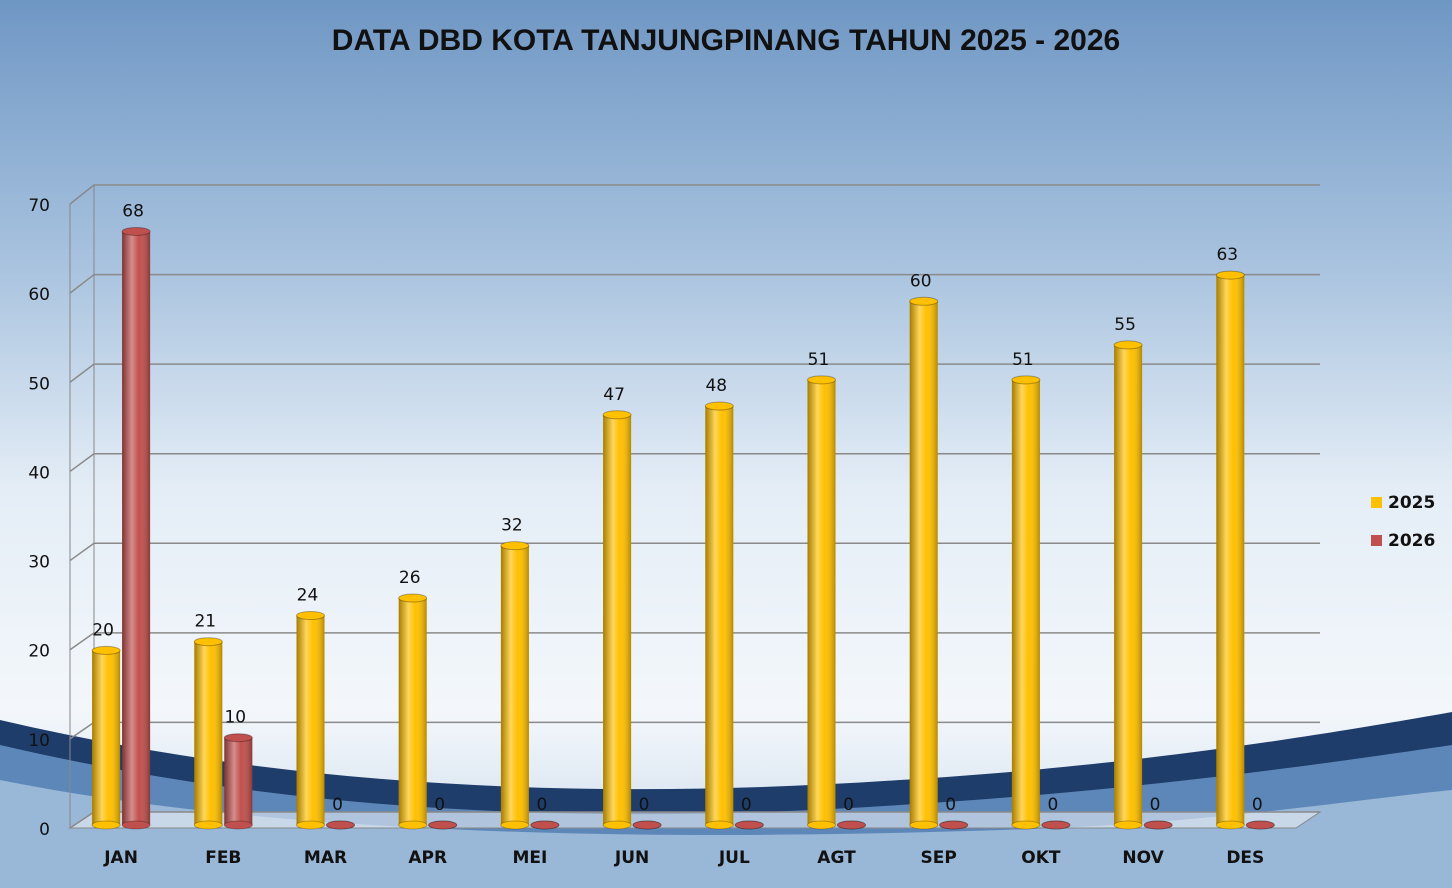 The width and height of the screenshot is (1452, 888). I want to click on value-label: 68, so click(133, 211).